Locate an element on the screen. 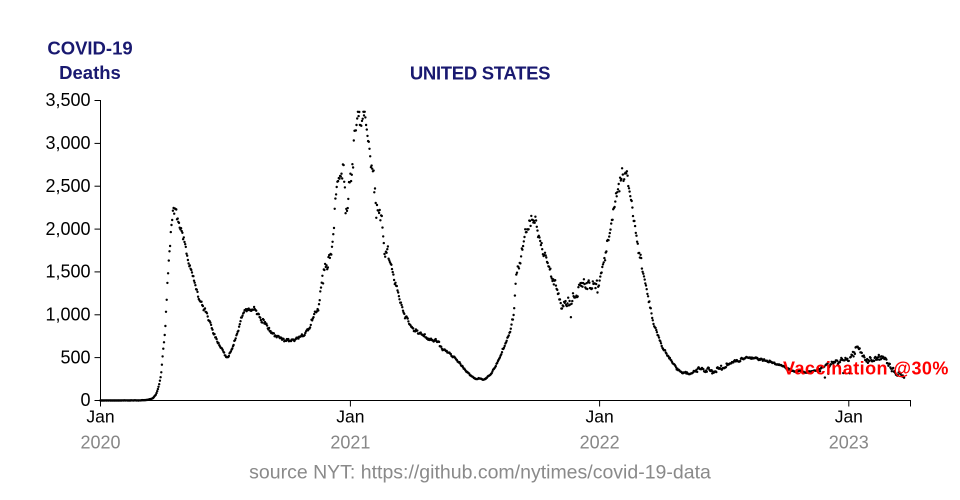 This screenshot has height=500, width=960. svg-text: 2023 is located at coordinates (849, 443).